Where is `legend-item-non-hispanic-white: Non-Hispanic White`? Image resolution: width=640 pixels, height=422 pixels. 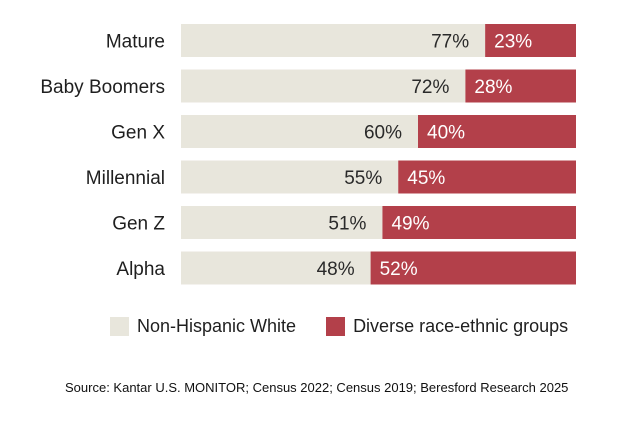
legend-item-non-hispanic-white: Non-Hispanic White is located at coordinates (203, 326).